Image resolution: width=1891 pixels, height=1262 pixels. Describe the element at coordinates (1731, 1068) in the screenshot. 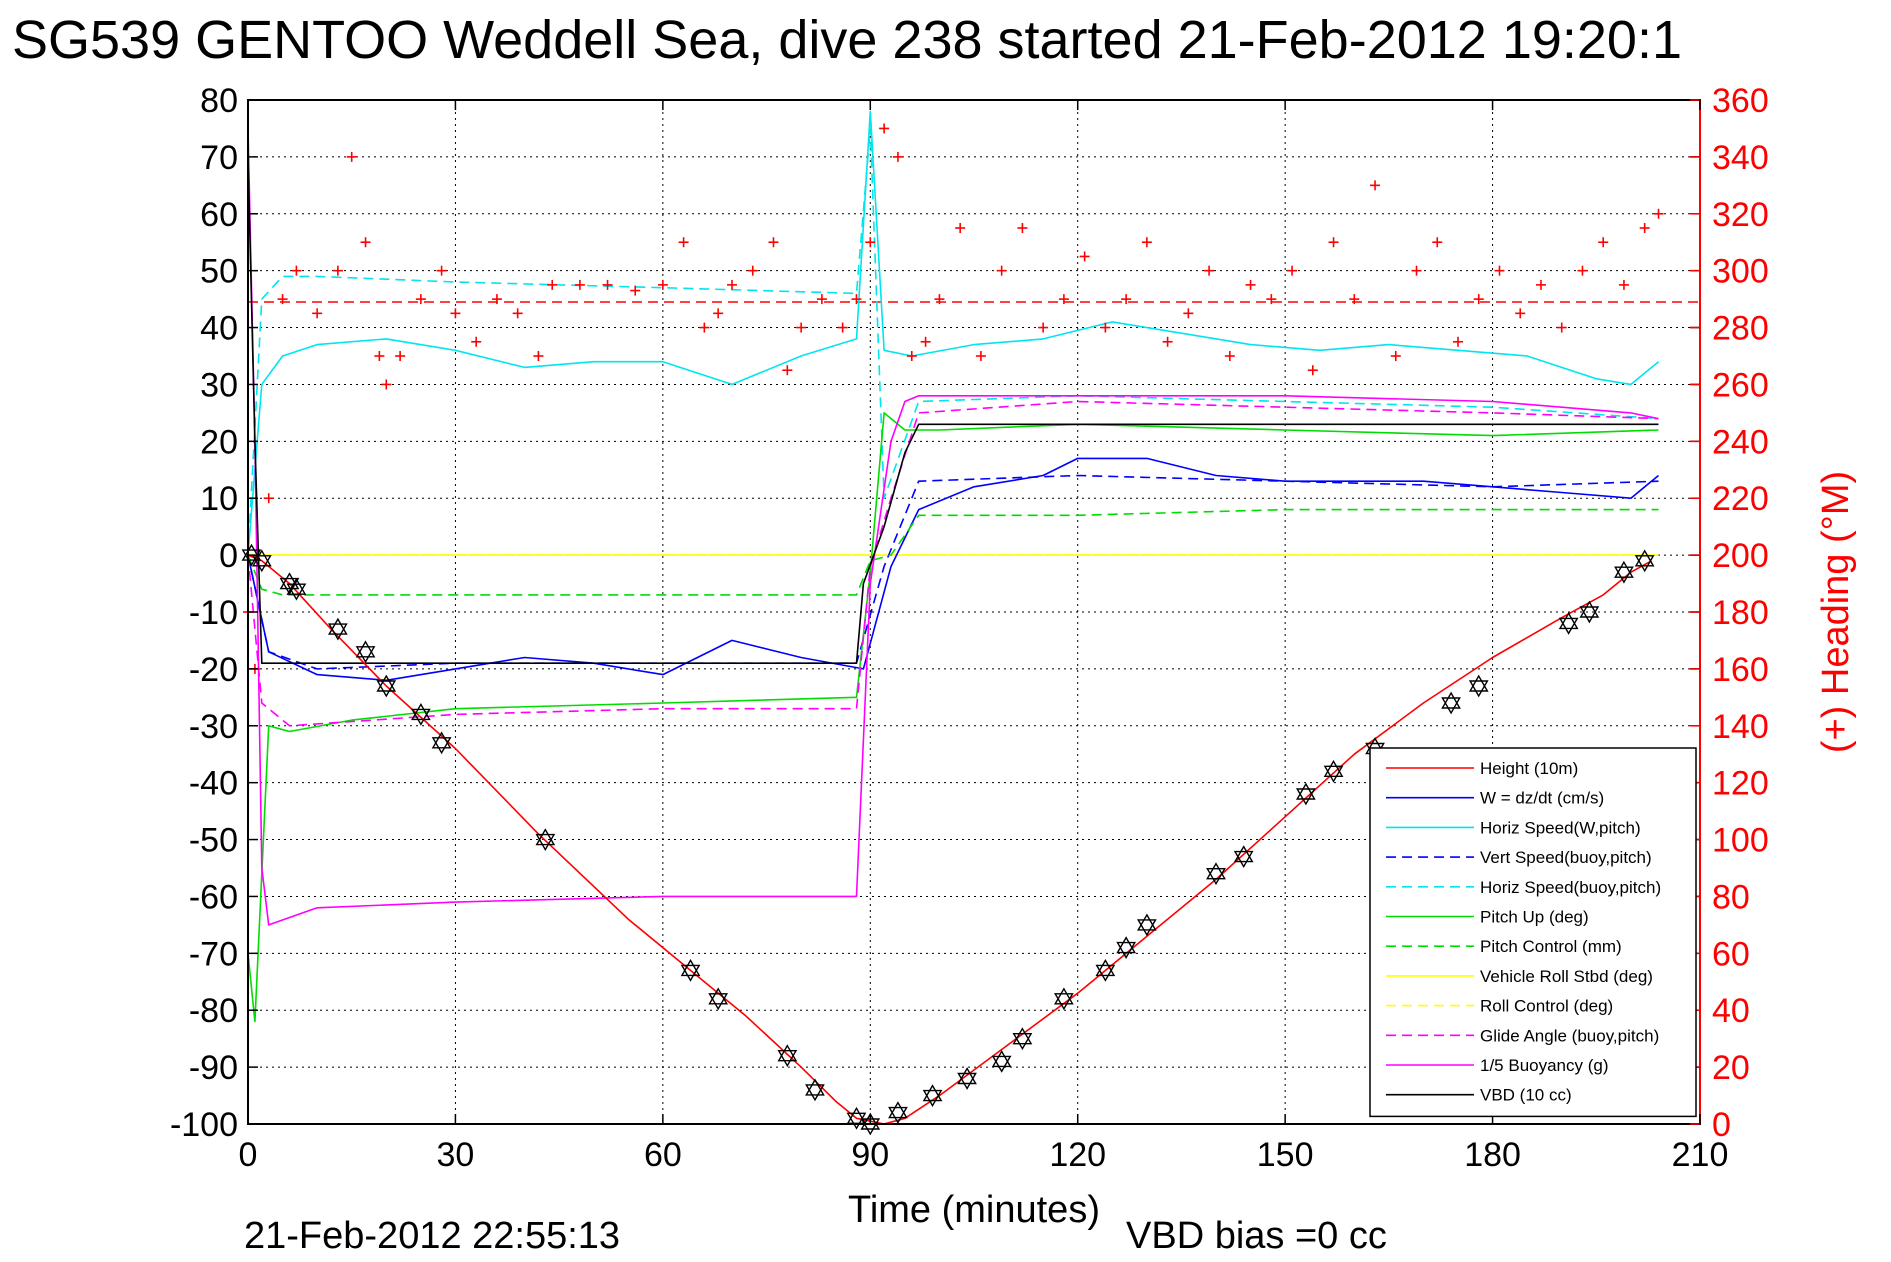

I see `y-right-tick-label: 20` at that location.